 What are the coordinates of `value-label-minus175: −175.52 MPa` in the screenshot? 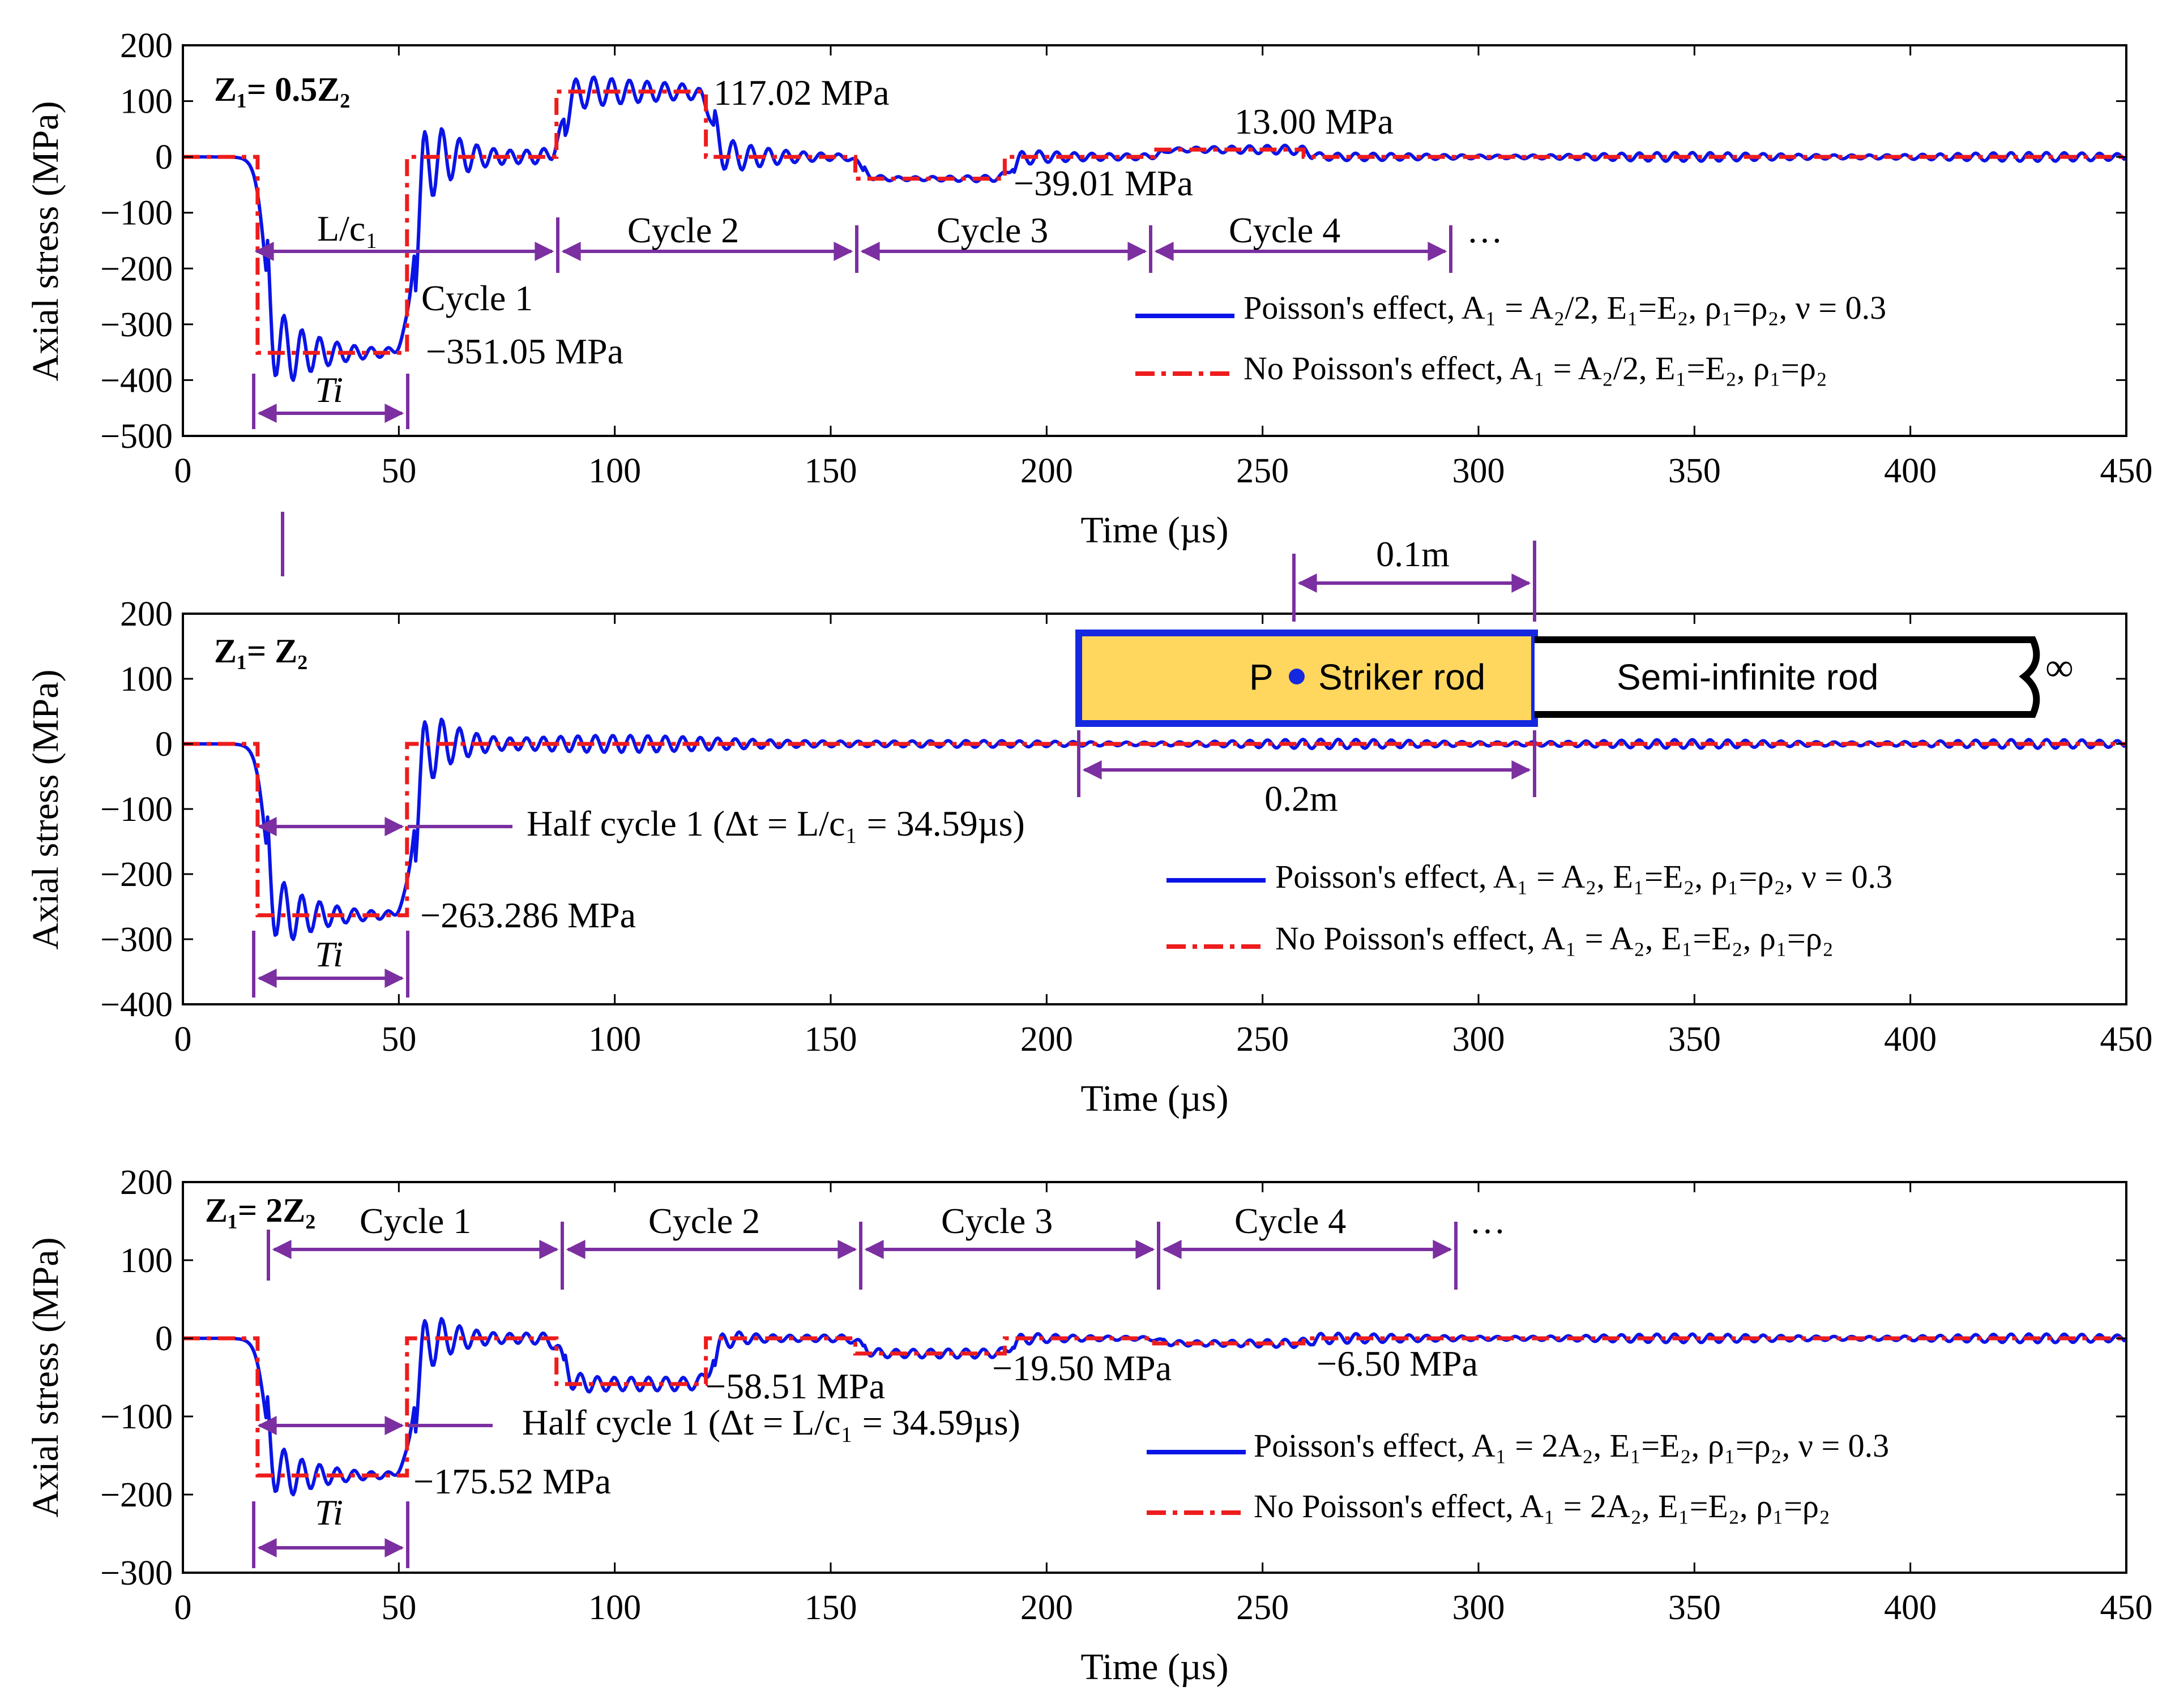 It's located at (512, 1481).